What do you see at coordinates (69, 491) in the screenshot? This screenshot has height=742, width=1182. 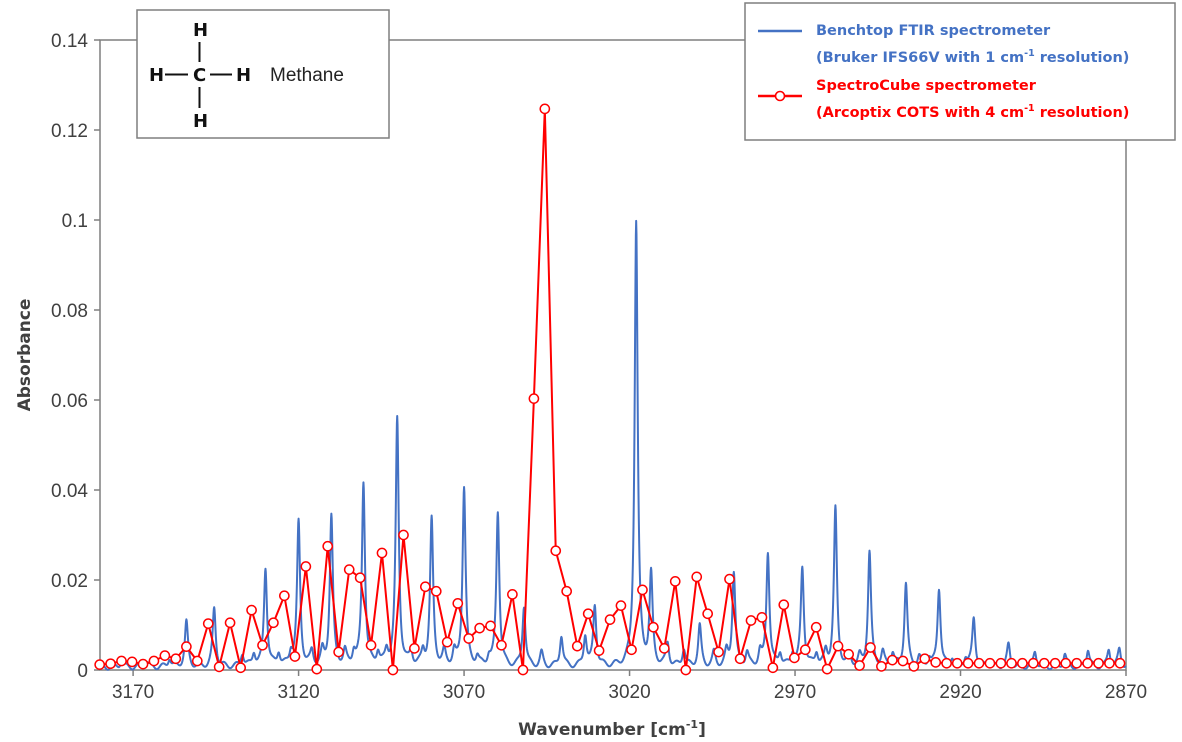 I see `y-tick-label: 0.04` at bounding box center [69, 491].